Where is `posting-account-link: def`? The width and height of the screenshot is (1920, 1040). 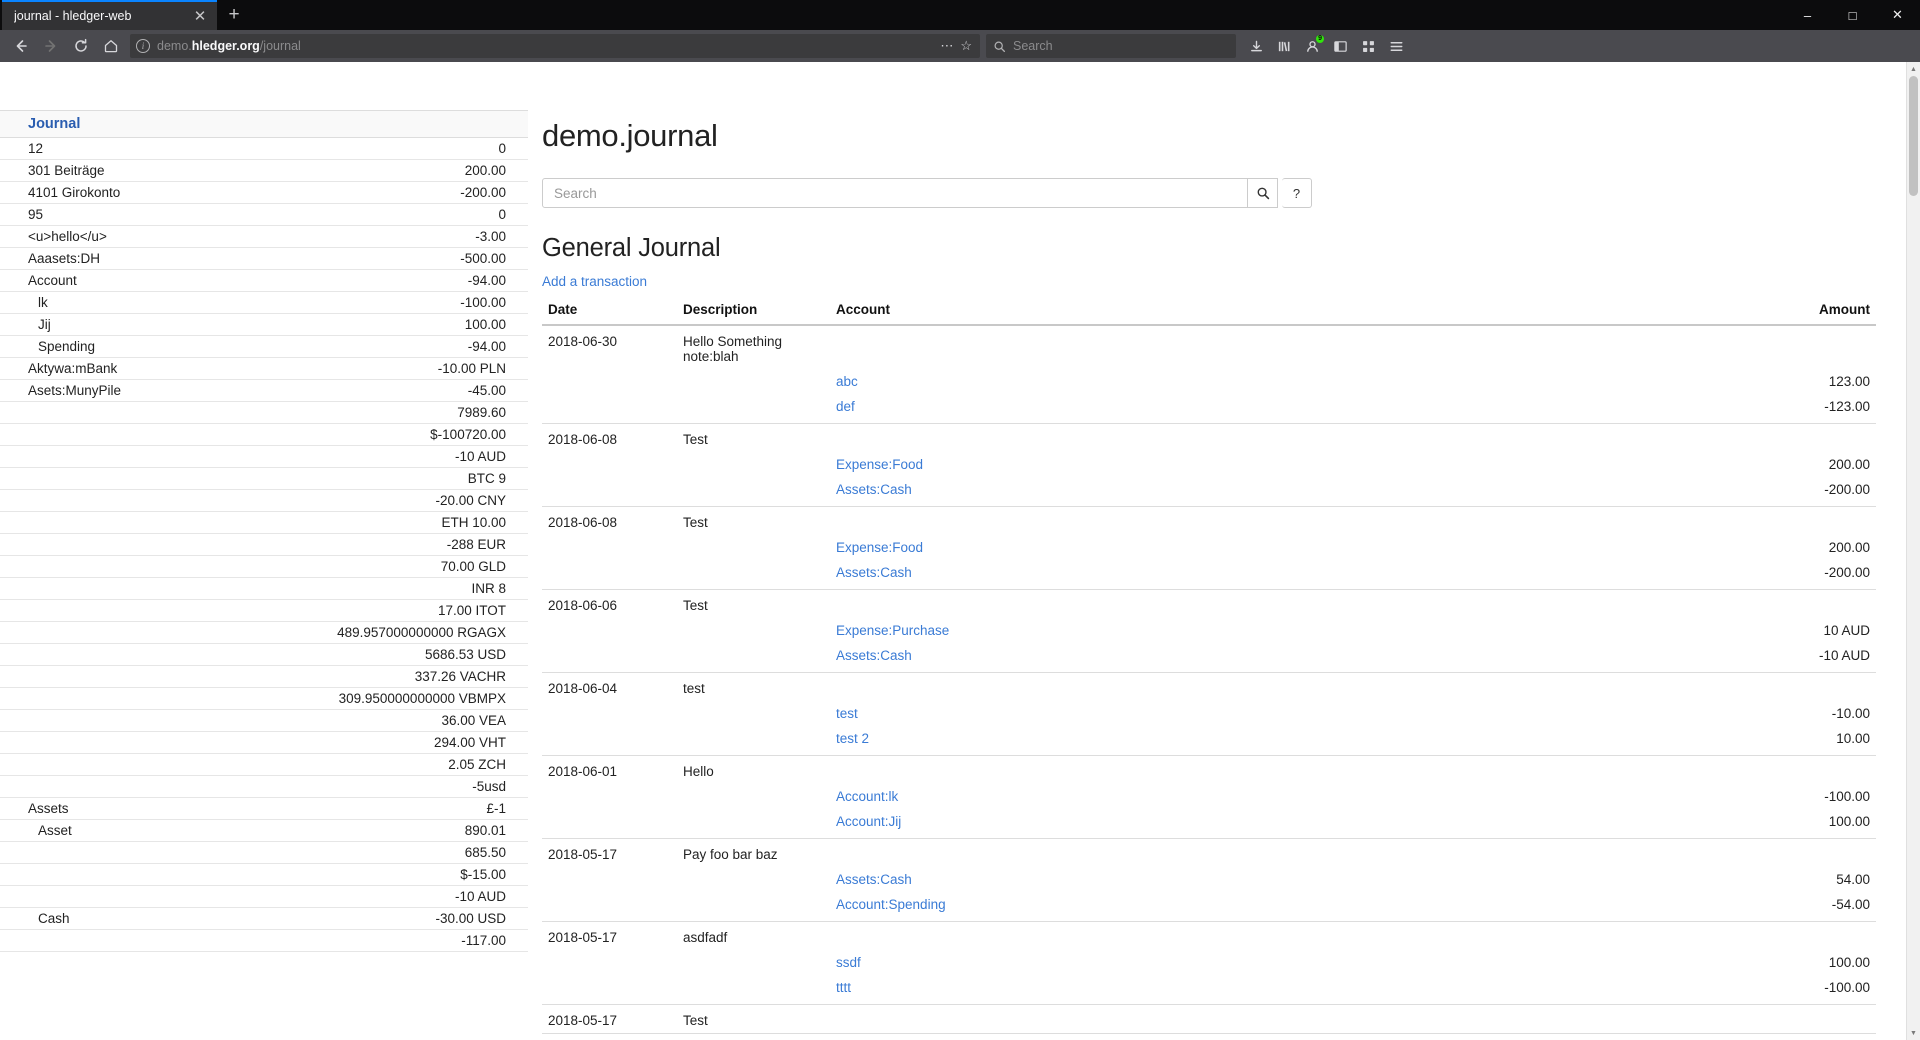 posting-account-link: def is located at coordinates (845, 406).